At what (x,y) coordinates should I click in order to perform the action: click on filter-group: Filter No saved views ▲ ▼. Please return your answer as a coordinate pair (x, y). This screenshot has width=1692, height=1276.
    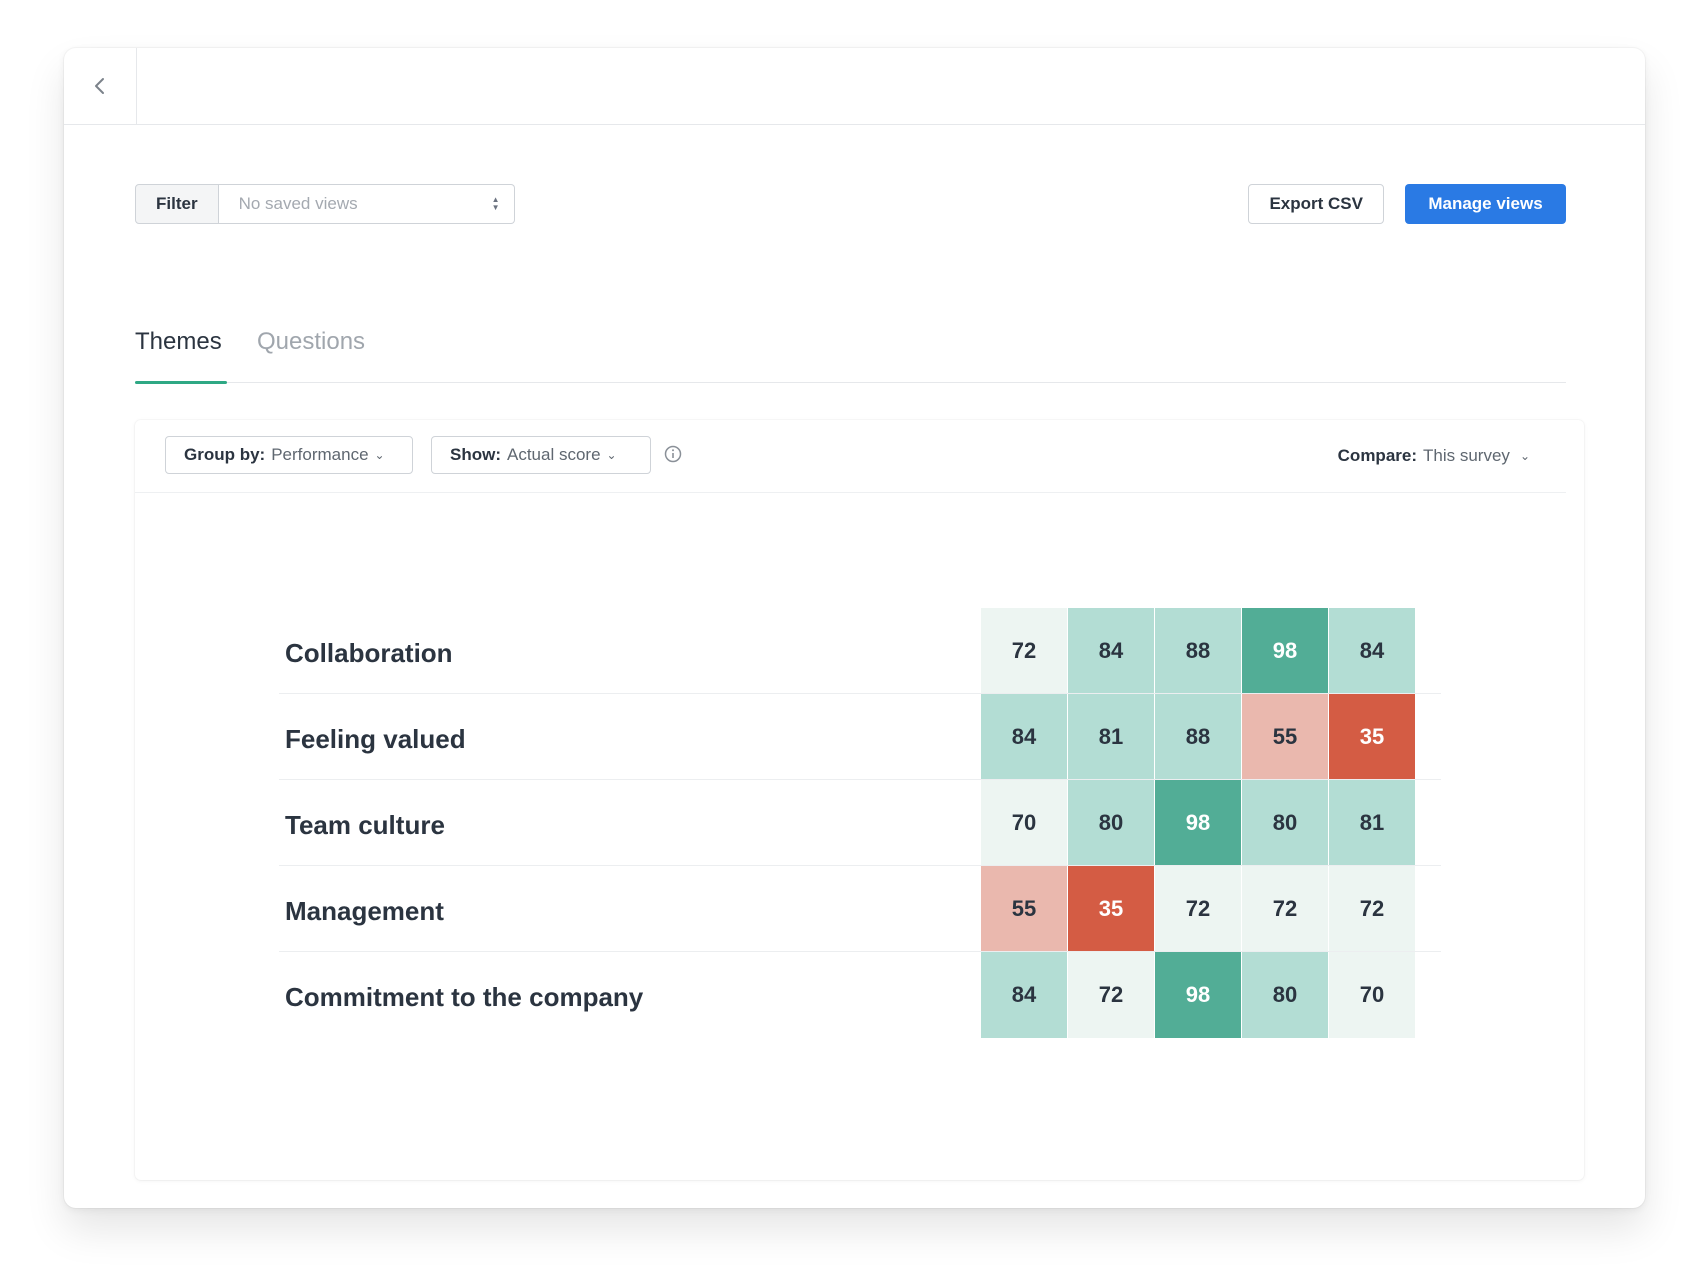
    Looking at the image, I should click on (325, 204).